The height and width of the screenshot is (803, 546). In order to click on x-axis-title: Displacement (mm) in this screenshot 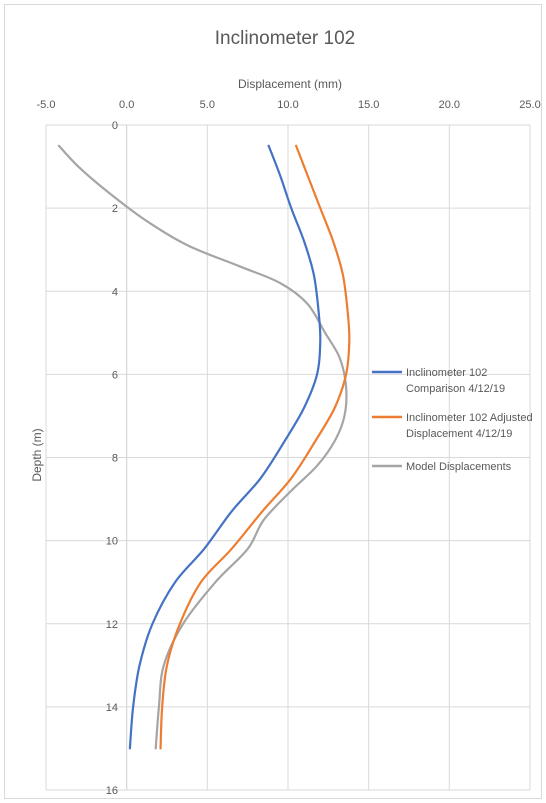, I will do `click(290, 84)`.